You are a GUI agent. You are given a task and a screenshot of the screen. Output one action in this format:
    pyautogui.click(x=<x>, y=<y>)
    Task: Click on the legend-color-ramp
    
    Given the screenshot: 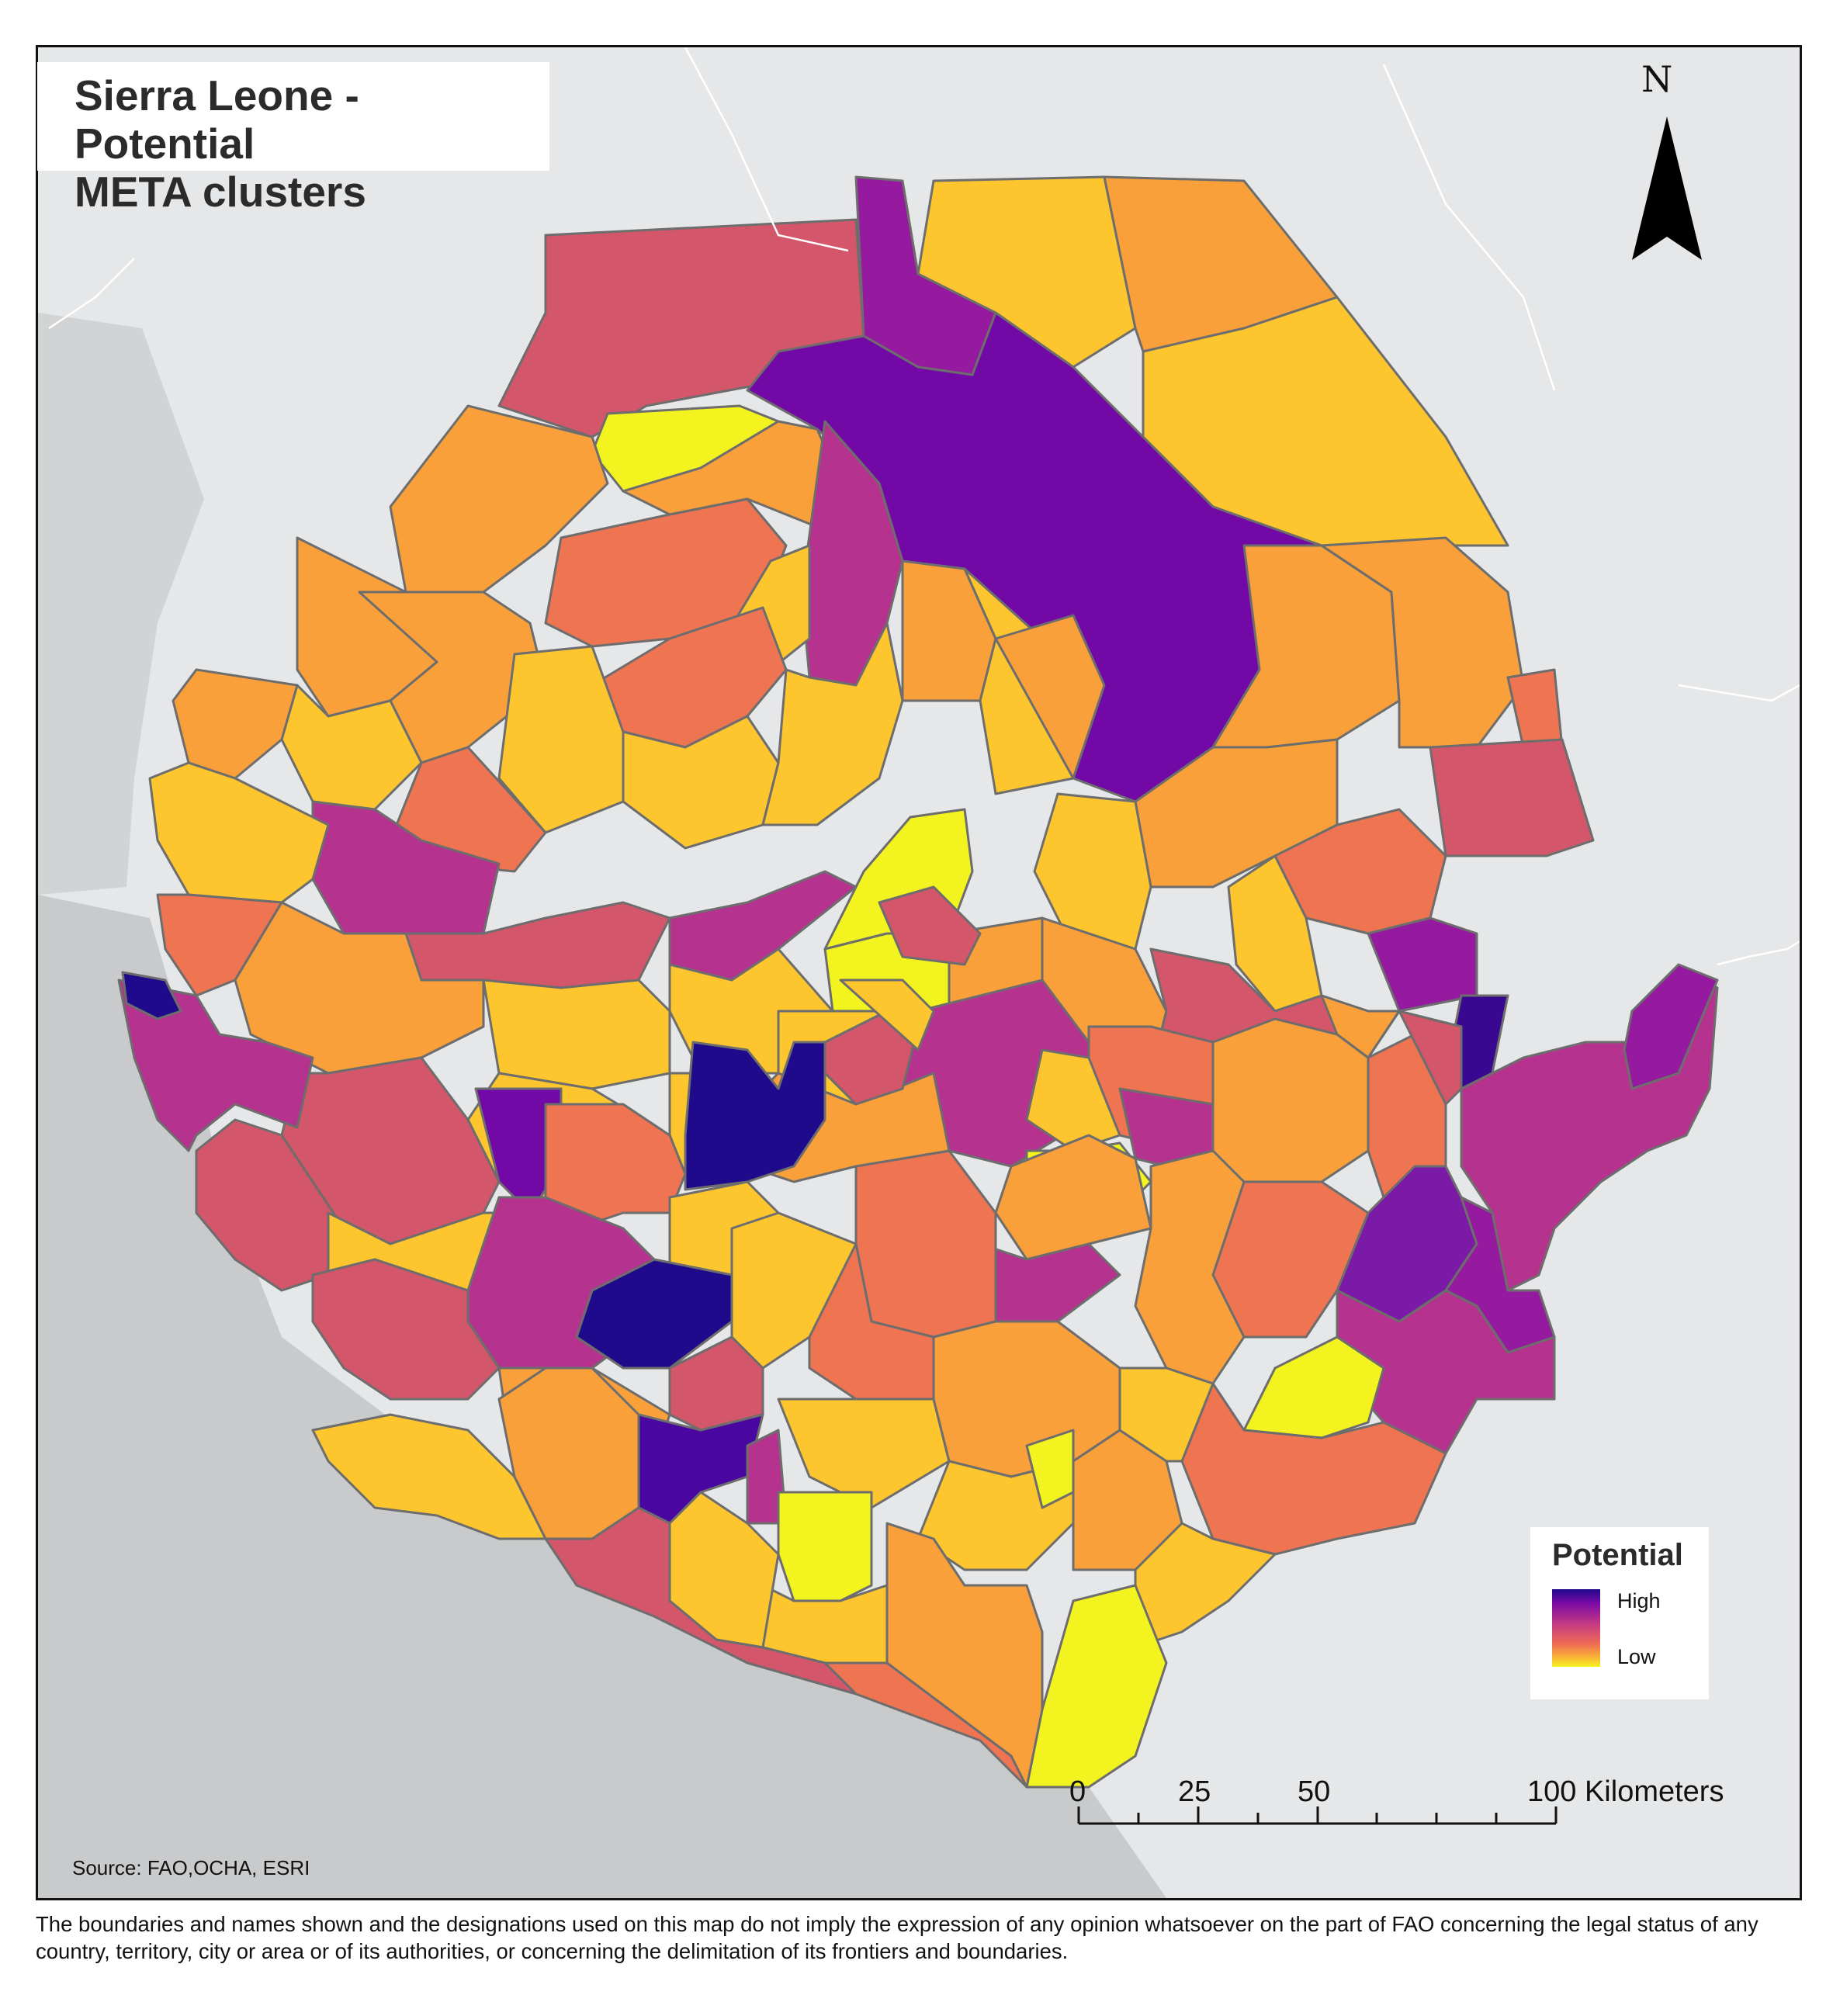 What is the action you would take?
    pyautogui.click(x=1576, y=1628)
    